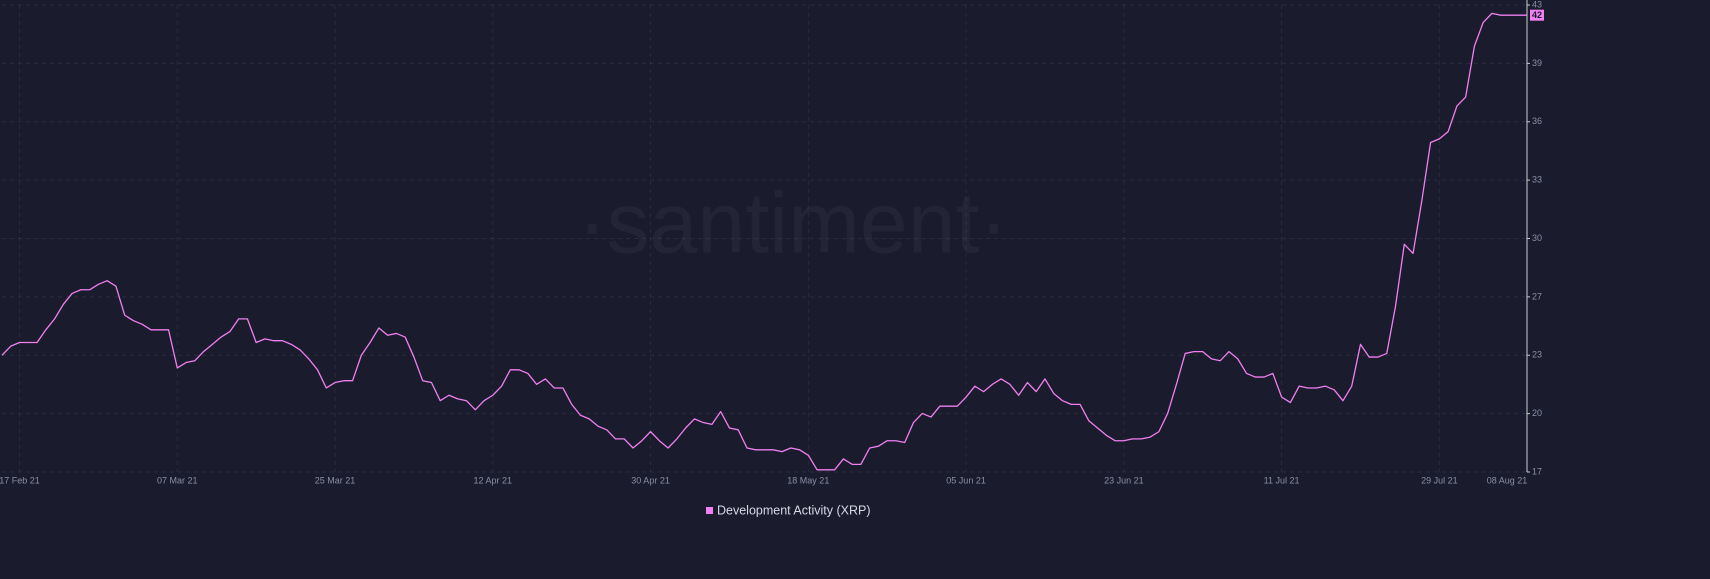 The width and height of the screenshot is (1710, 579). I want to click on x-tick-label: 30 Apr 21, so click(650, 480).